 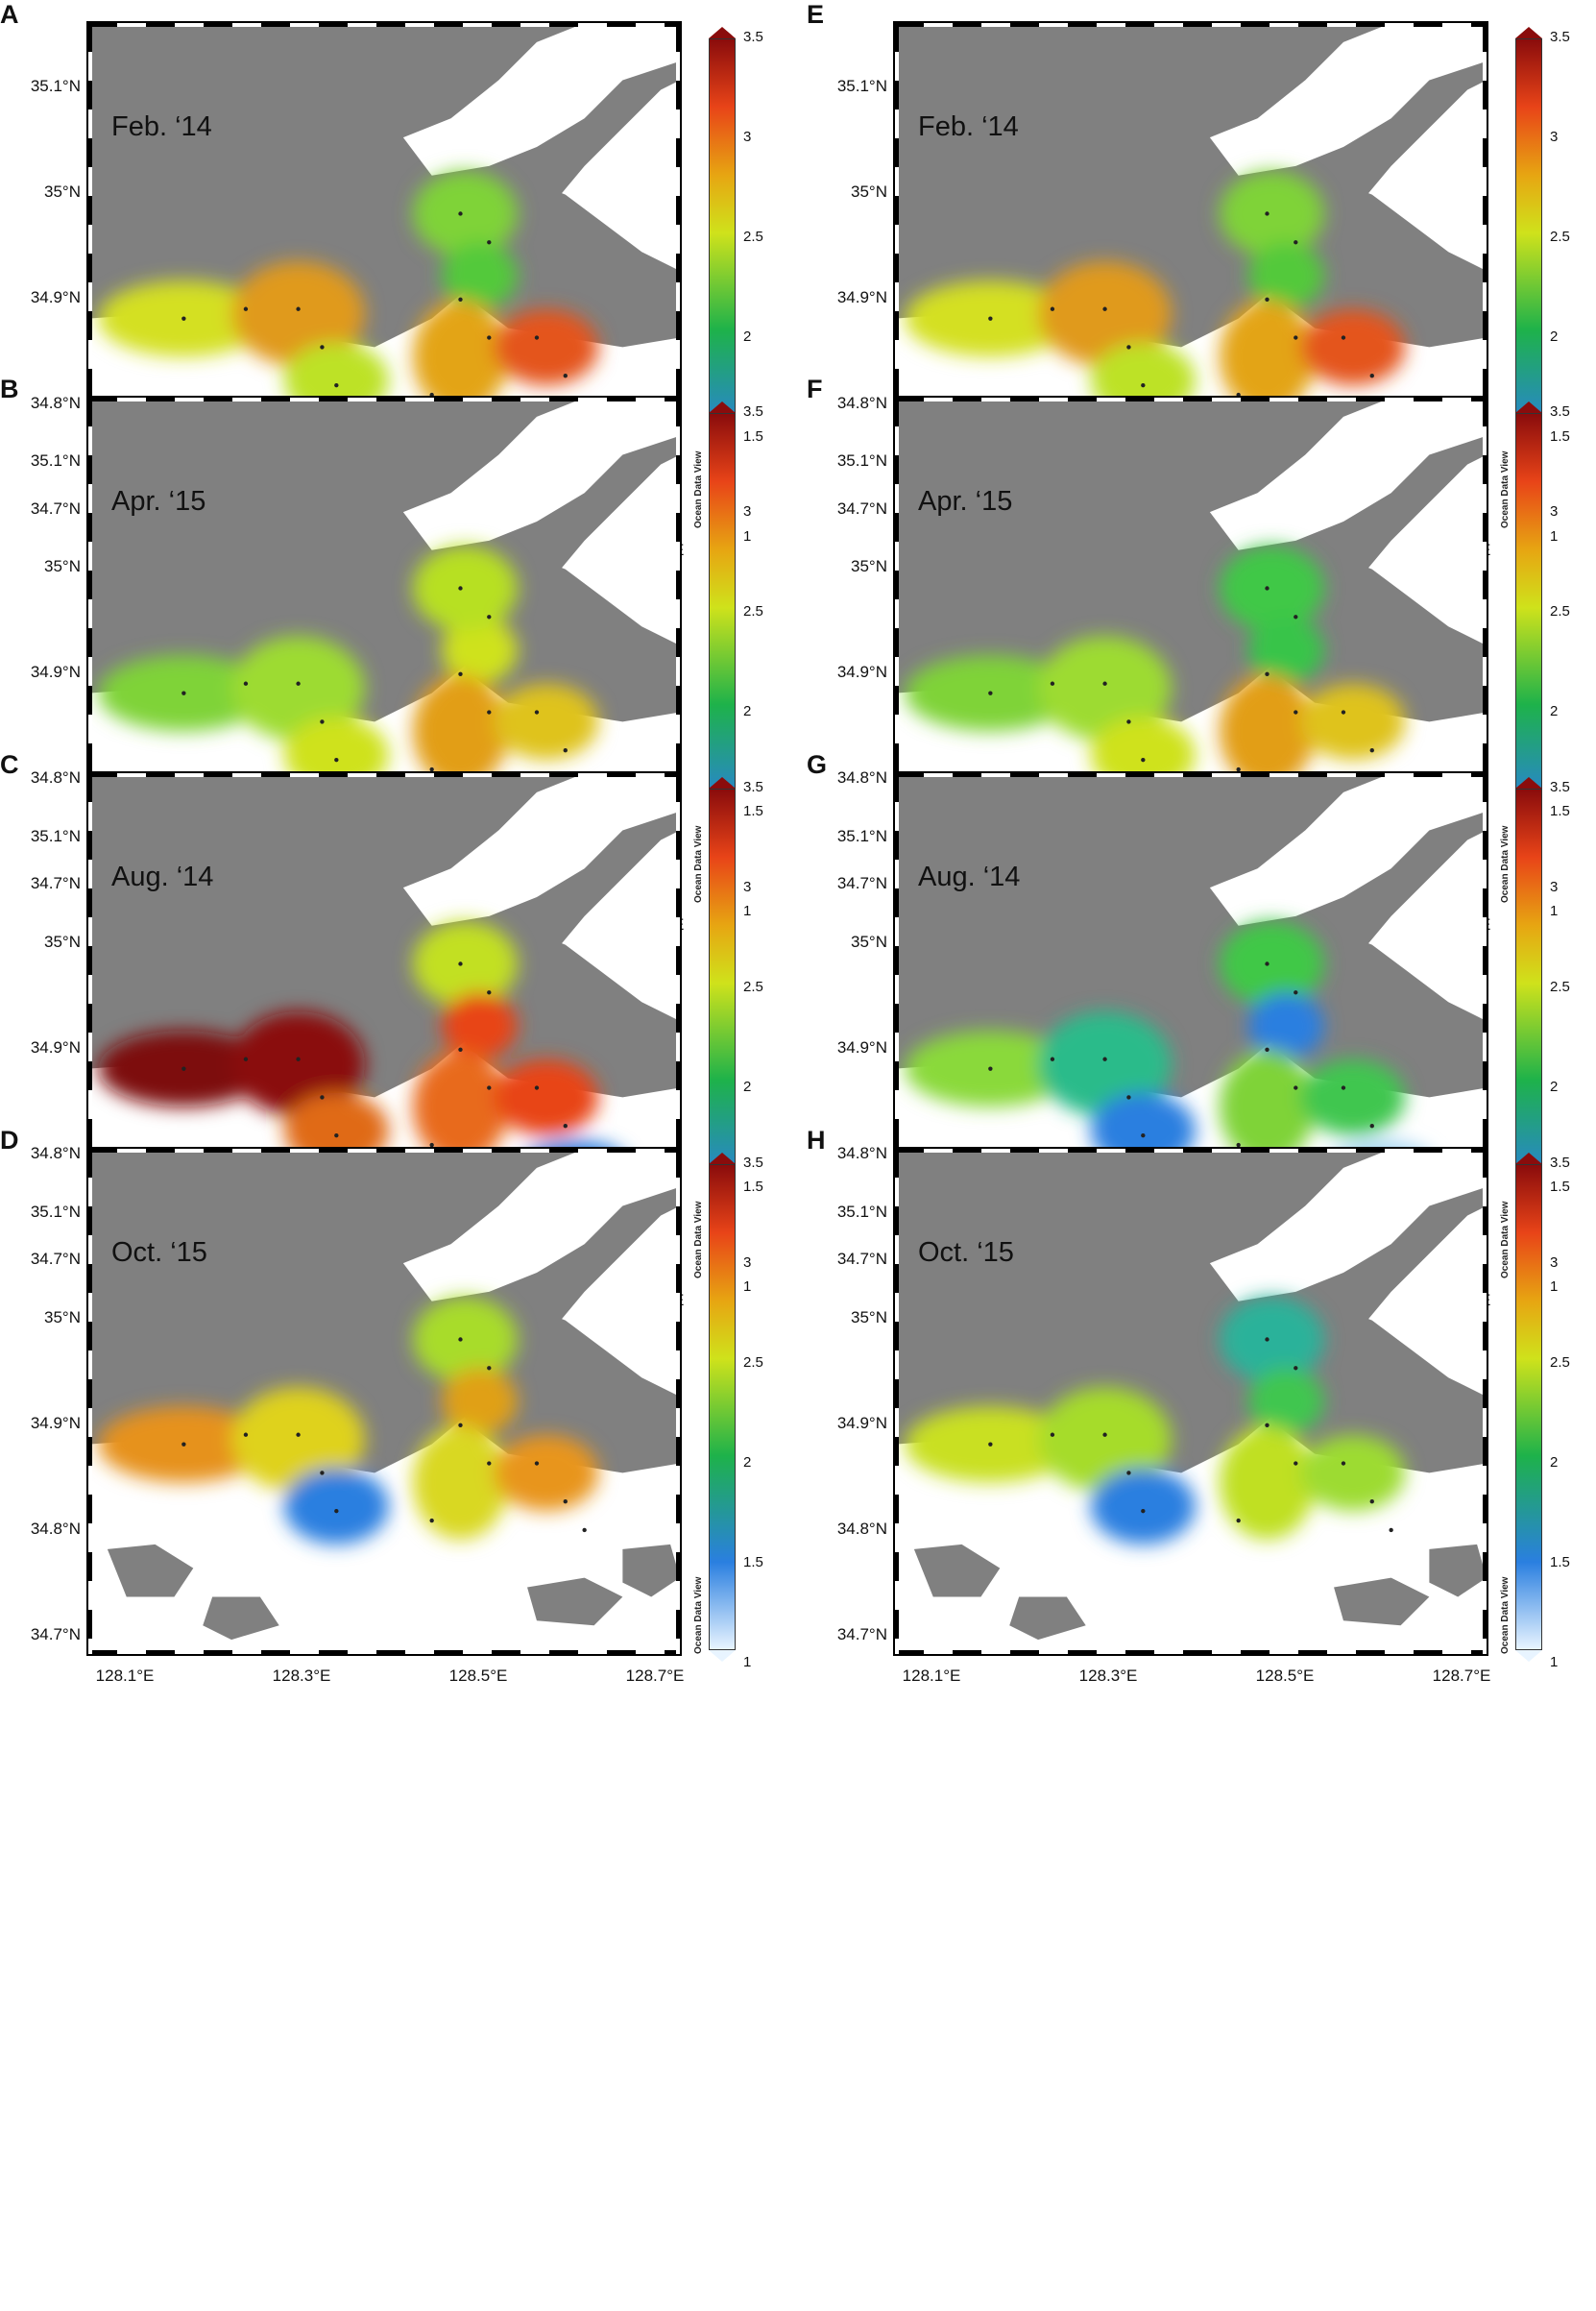 I want to click on colorbar-tick-label: 1, so click(x=1554, y=1662).